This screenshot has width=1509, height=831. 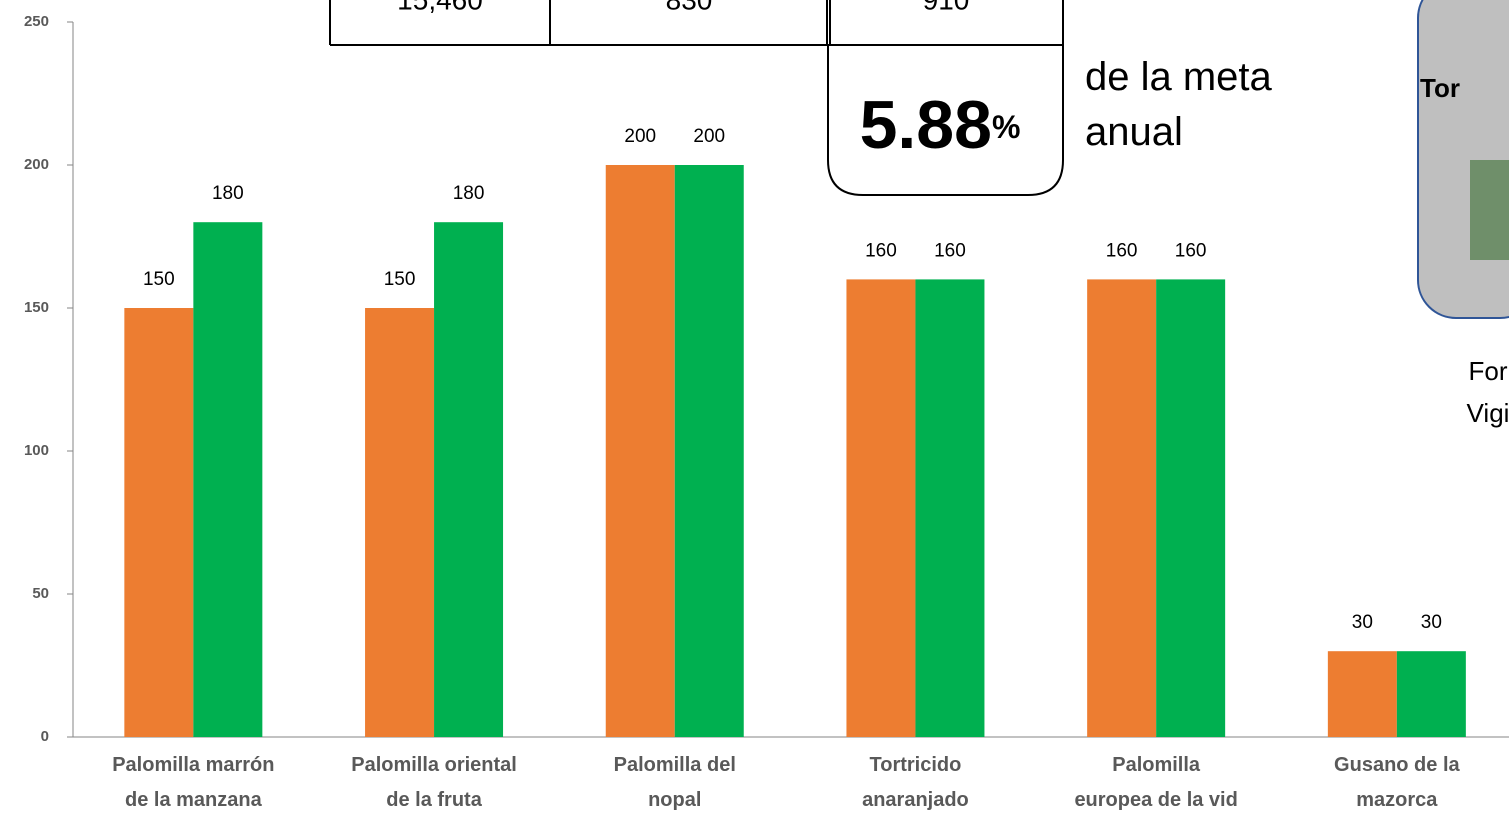 I want to click on callout-value: 5.88%, so click(x=940, y=125).